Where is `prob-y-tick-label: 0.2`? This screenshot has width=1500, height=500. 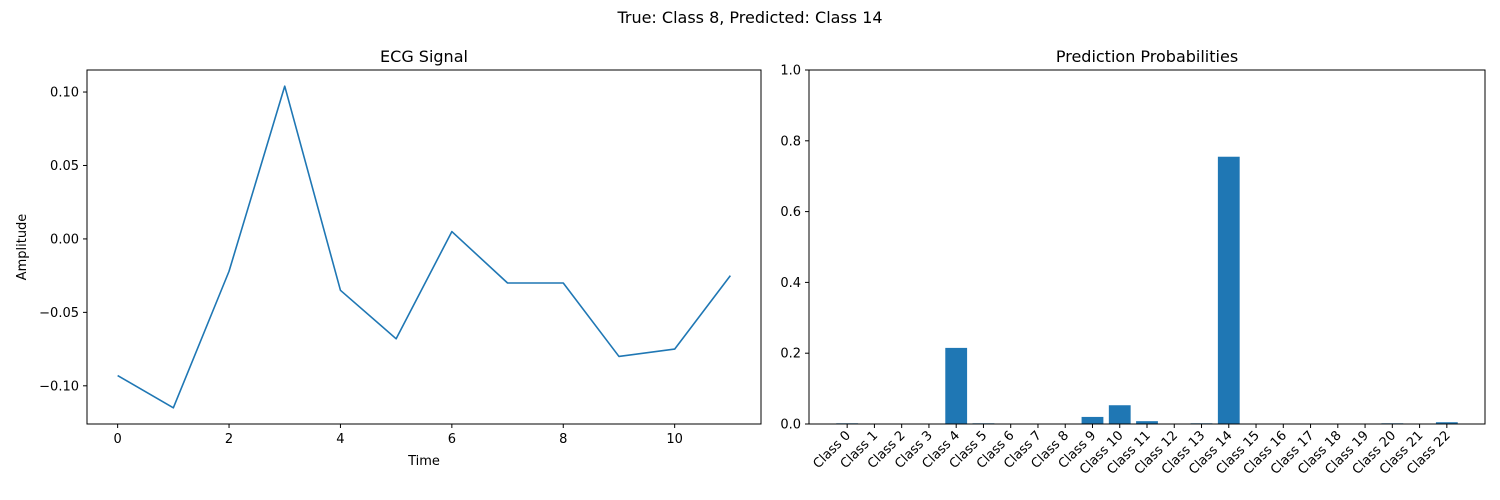
prob-y-tick-label: 0.2 is located at coordinates (790, 354).